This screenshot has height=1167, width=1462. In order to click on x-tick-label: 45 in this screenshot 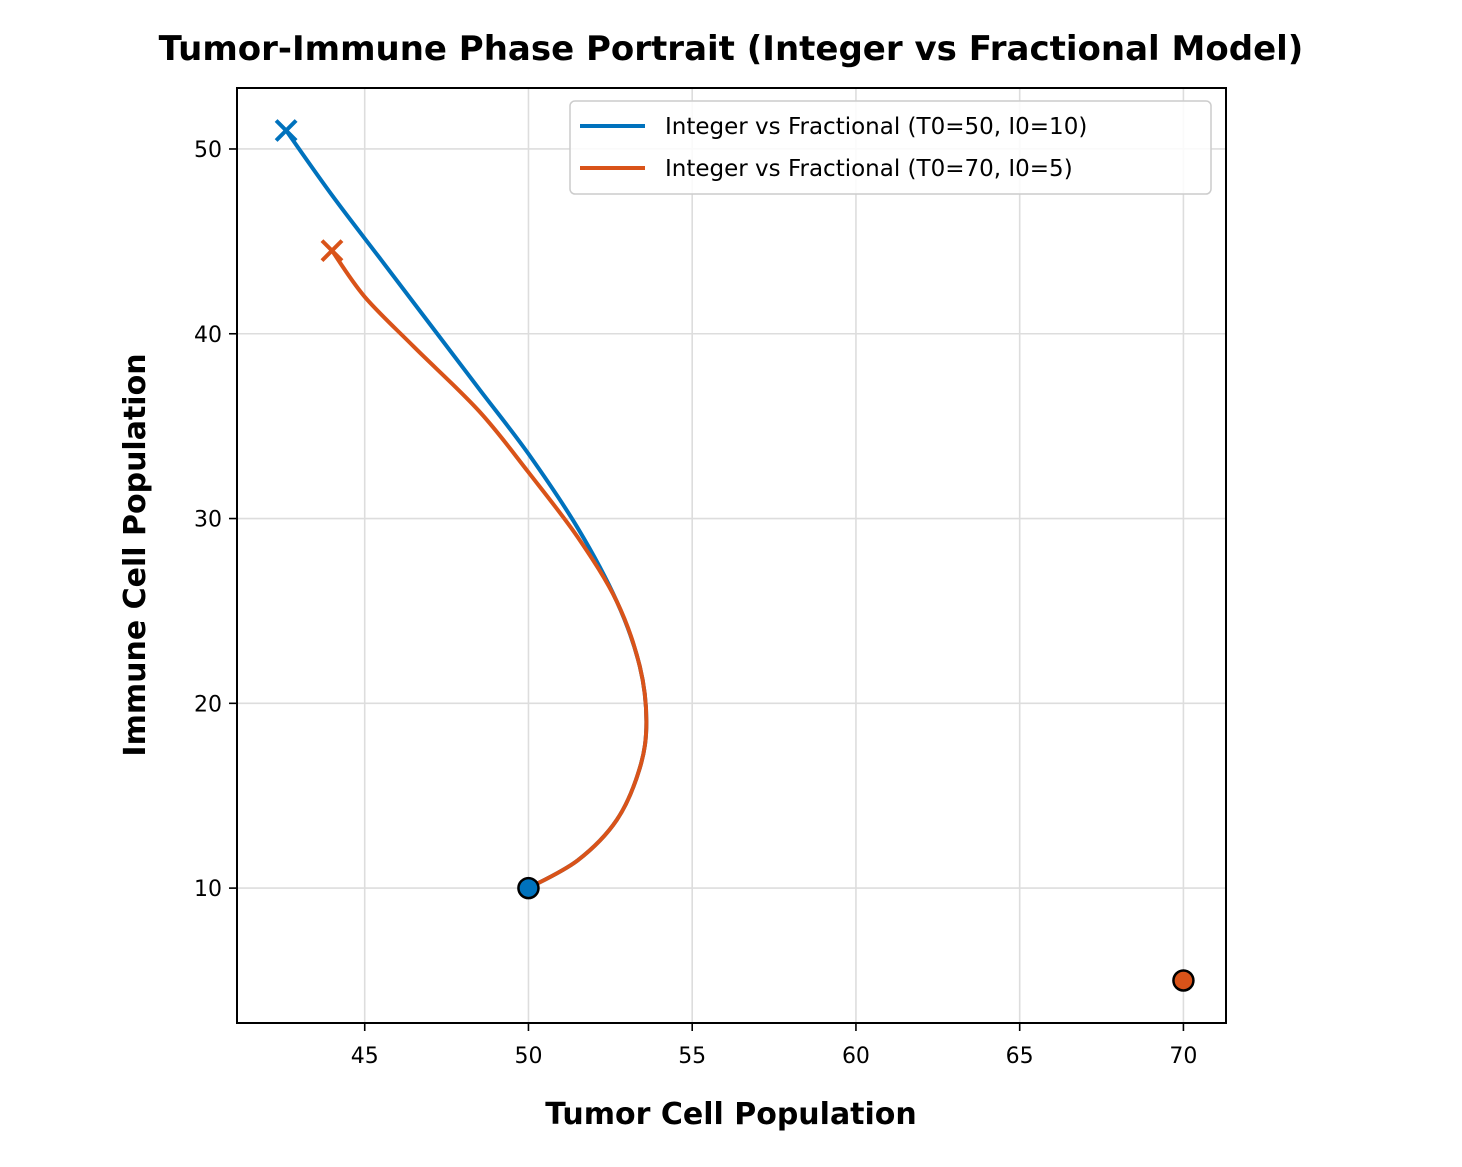, I will do `click(365, 1056)`.